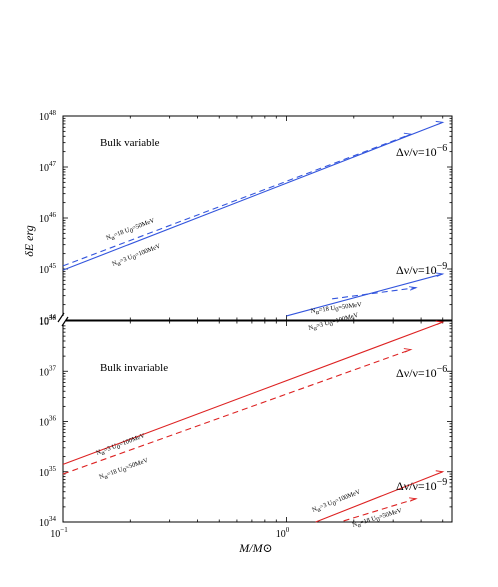 The height and width of the screenshot is (587, 498). Describe the element at coordinates (379, 497) in the screenshot. I see `bottom-series-1-solid` at that location.